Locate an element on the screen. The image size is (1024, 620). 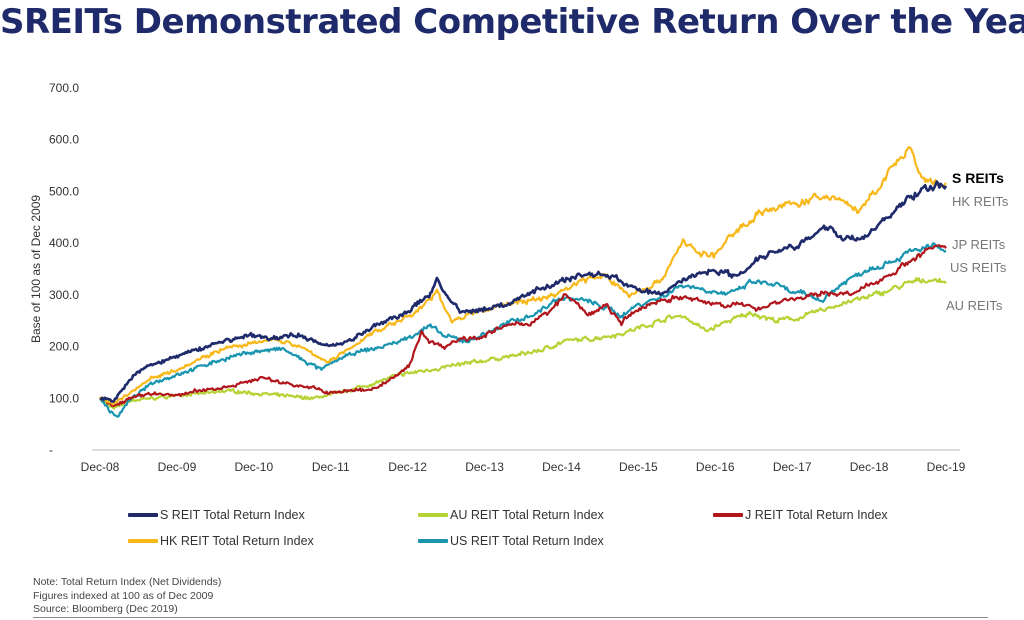
y-tick-label: 500.0 is located at coordinates (64, 191).